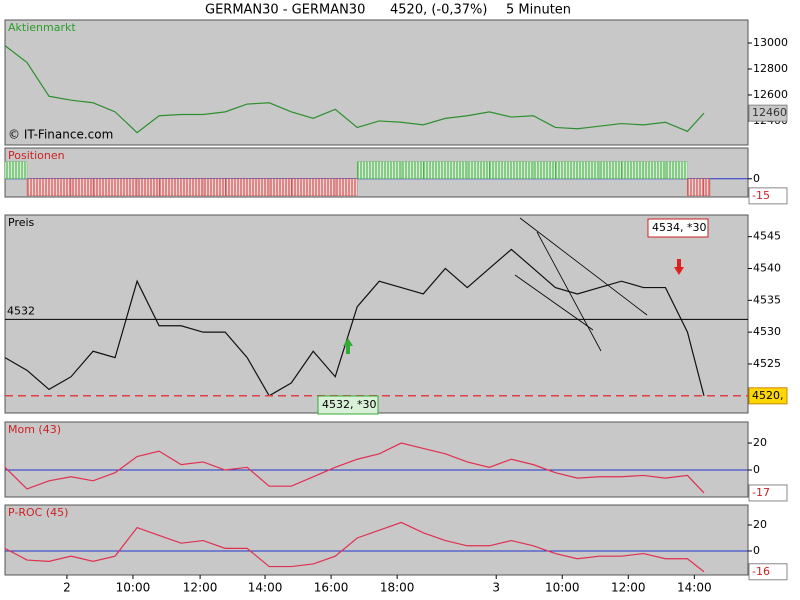  What do you see at coordinates (770, 68) in the screenshot?
I see `y-tick-label: 12800` at bounding box center [770, 68].